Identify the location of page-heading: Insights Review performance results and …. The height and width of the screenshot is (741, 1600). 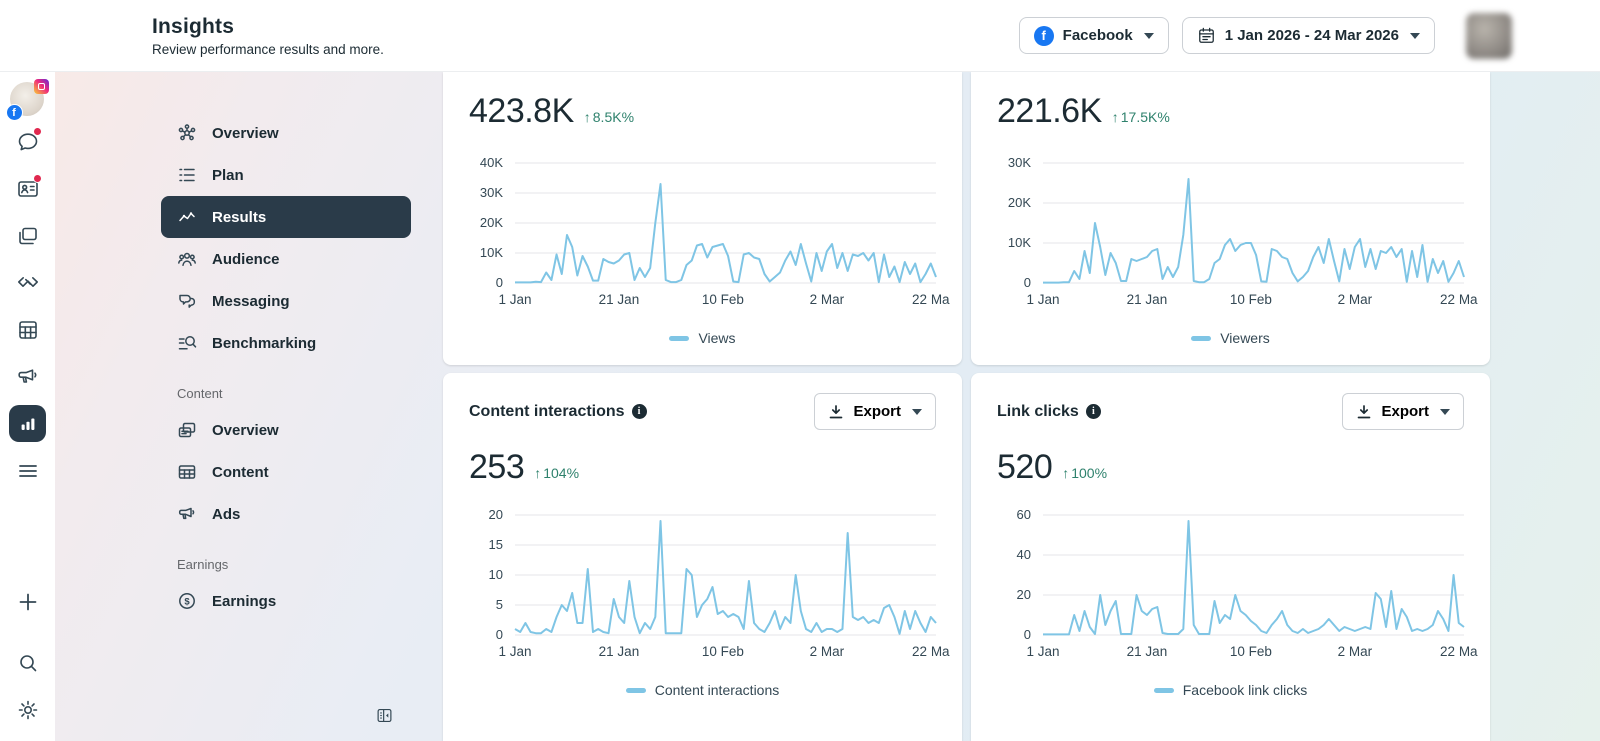
(268, 36).